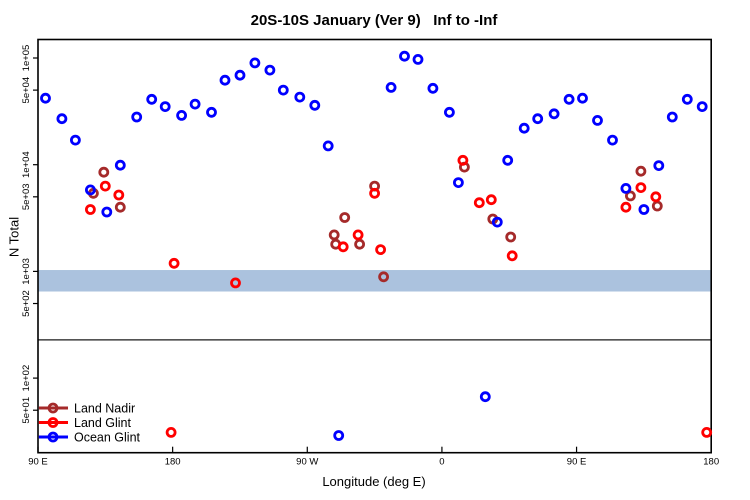  What do you see at coordinates (577, 462) in the screenshot?
I see `x-tick-label: 90 E` at bounding box center [577, 462].